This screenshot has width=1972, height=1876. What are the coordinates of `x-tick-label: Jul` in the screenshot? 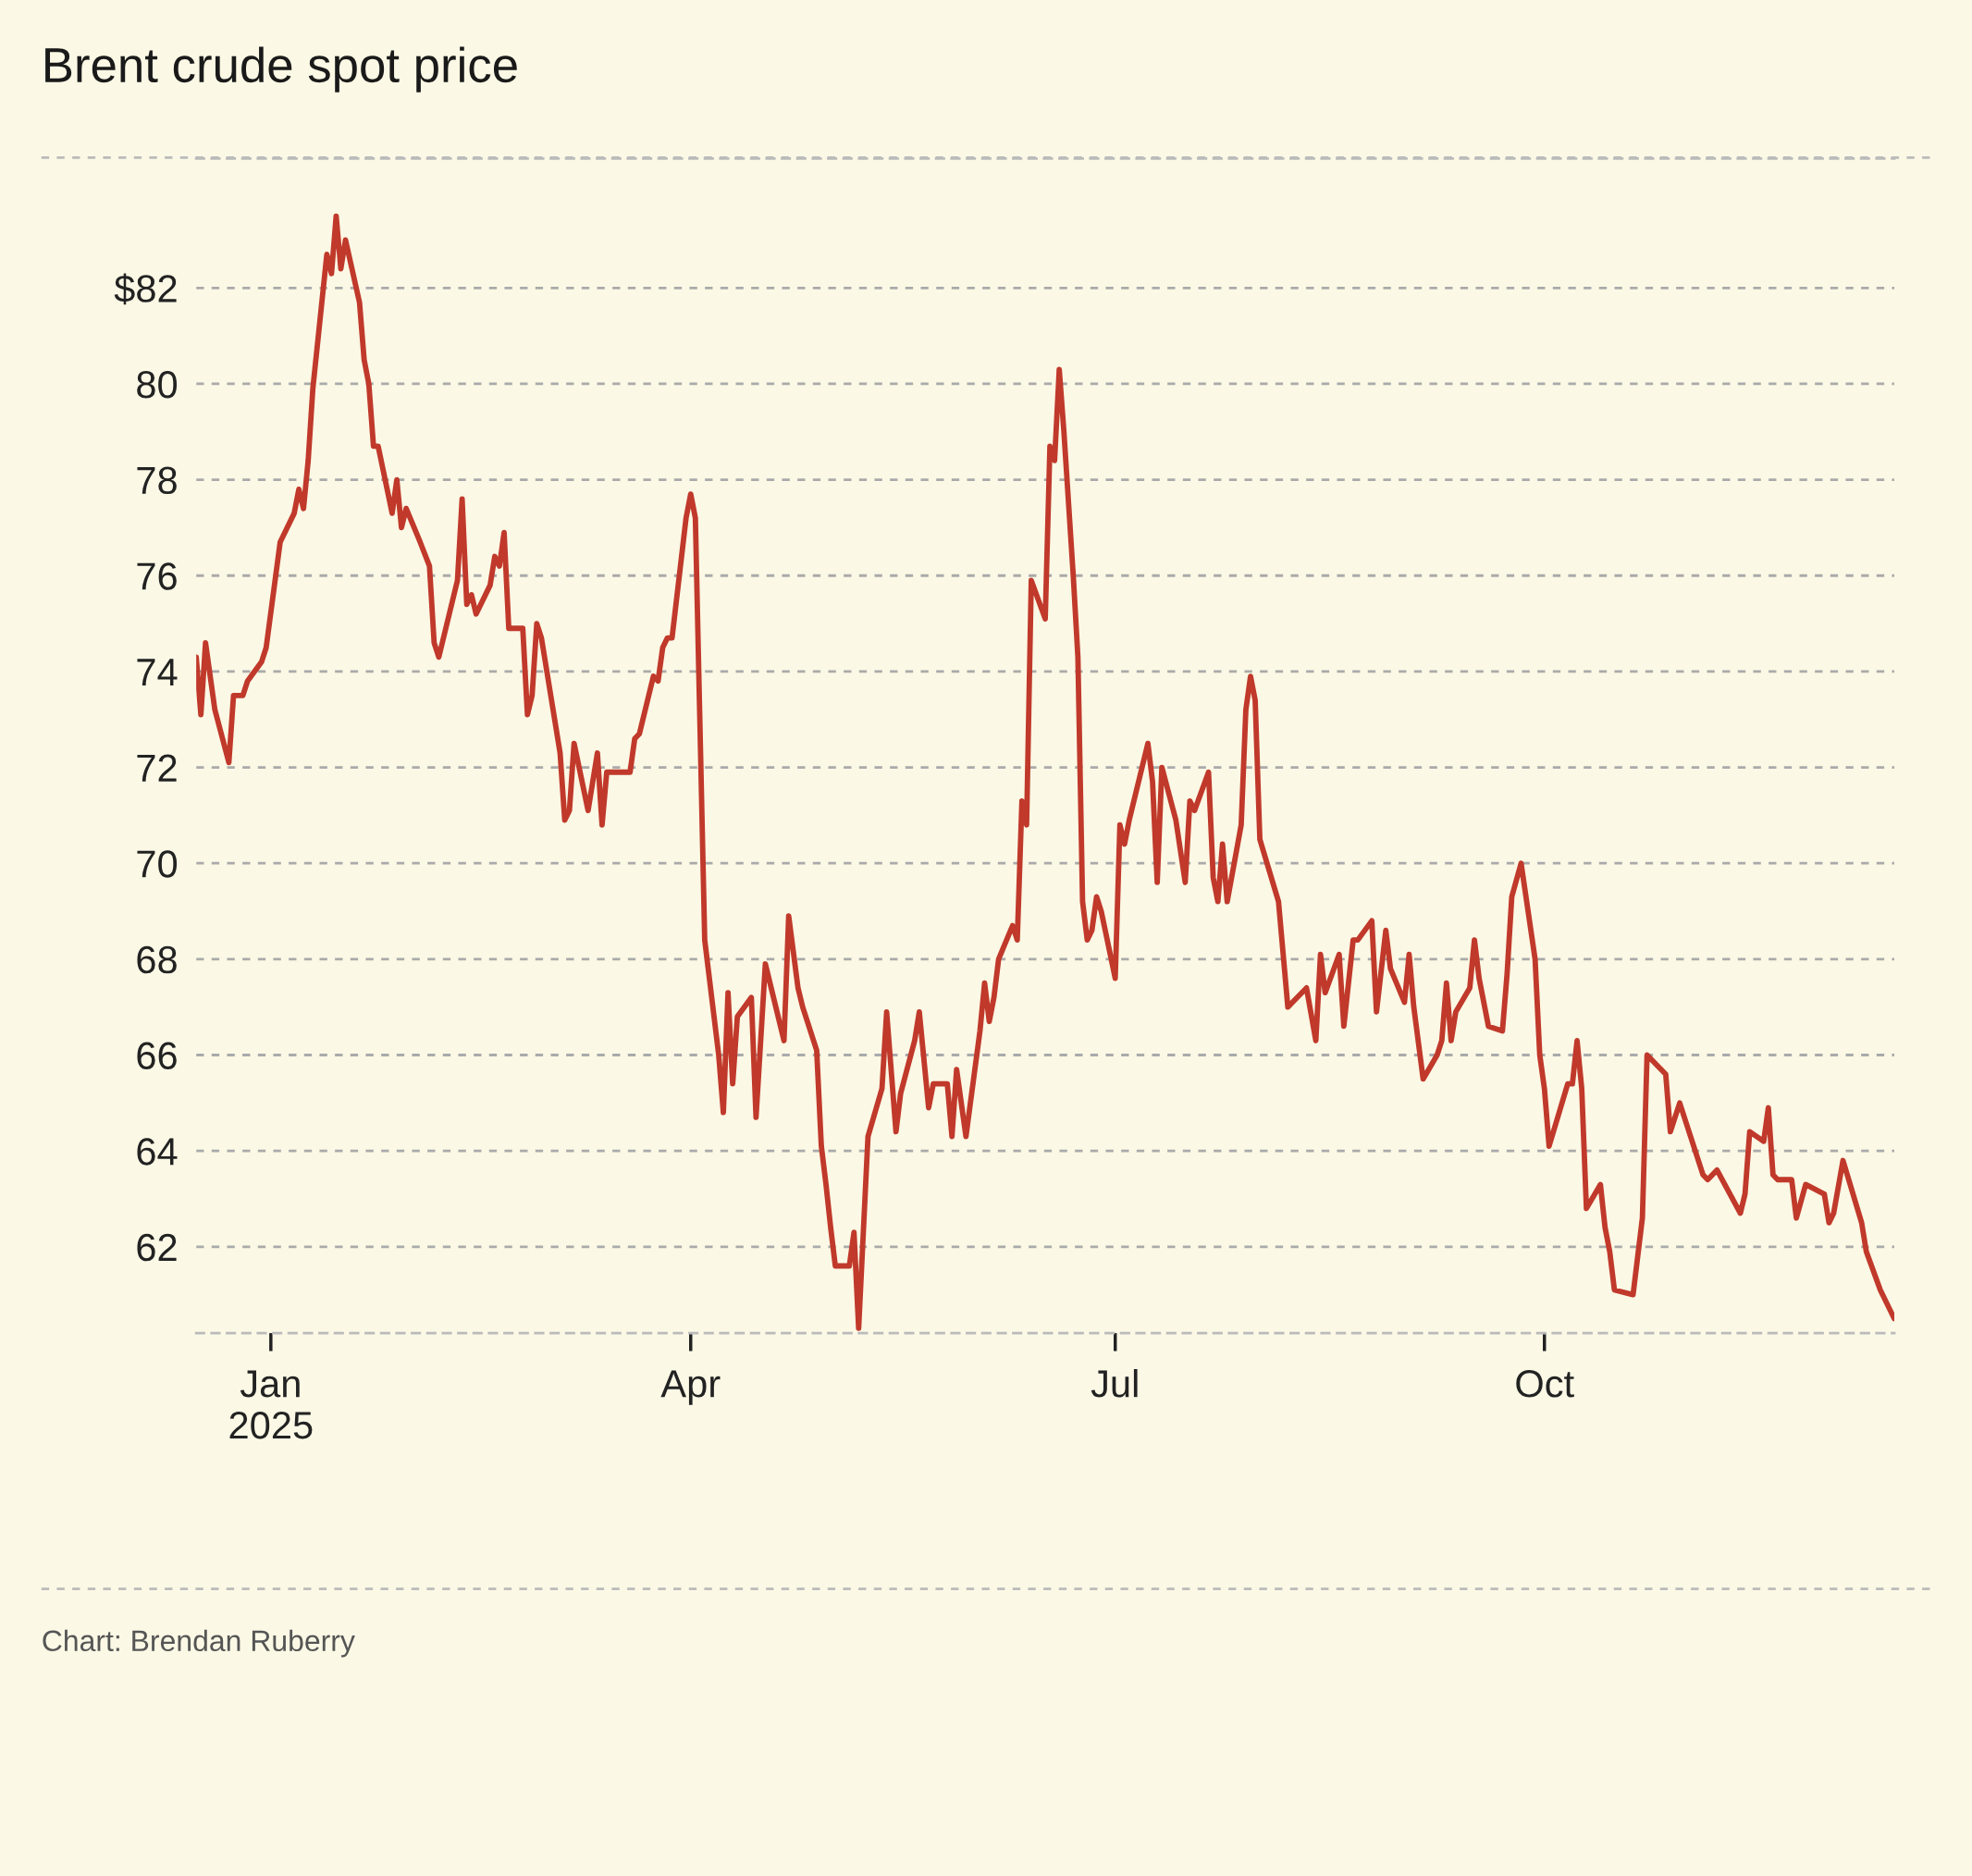 It's located at (1115, 1383).